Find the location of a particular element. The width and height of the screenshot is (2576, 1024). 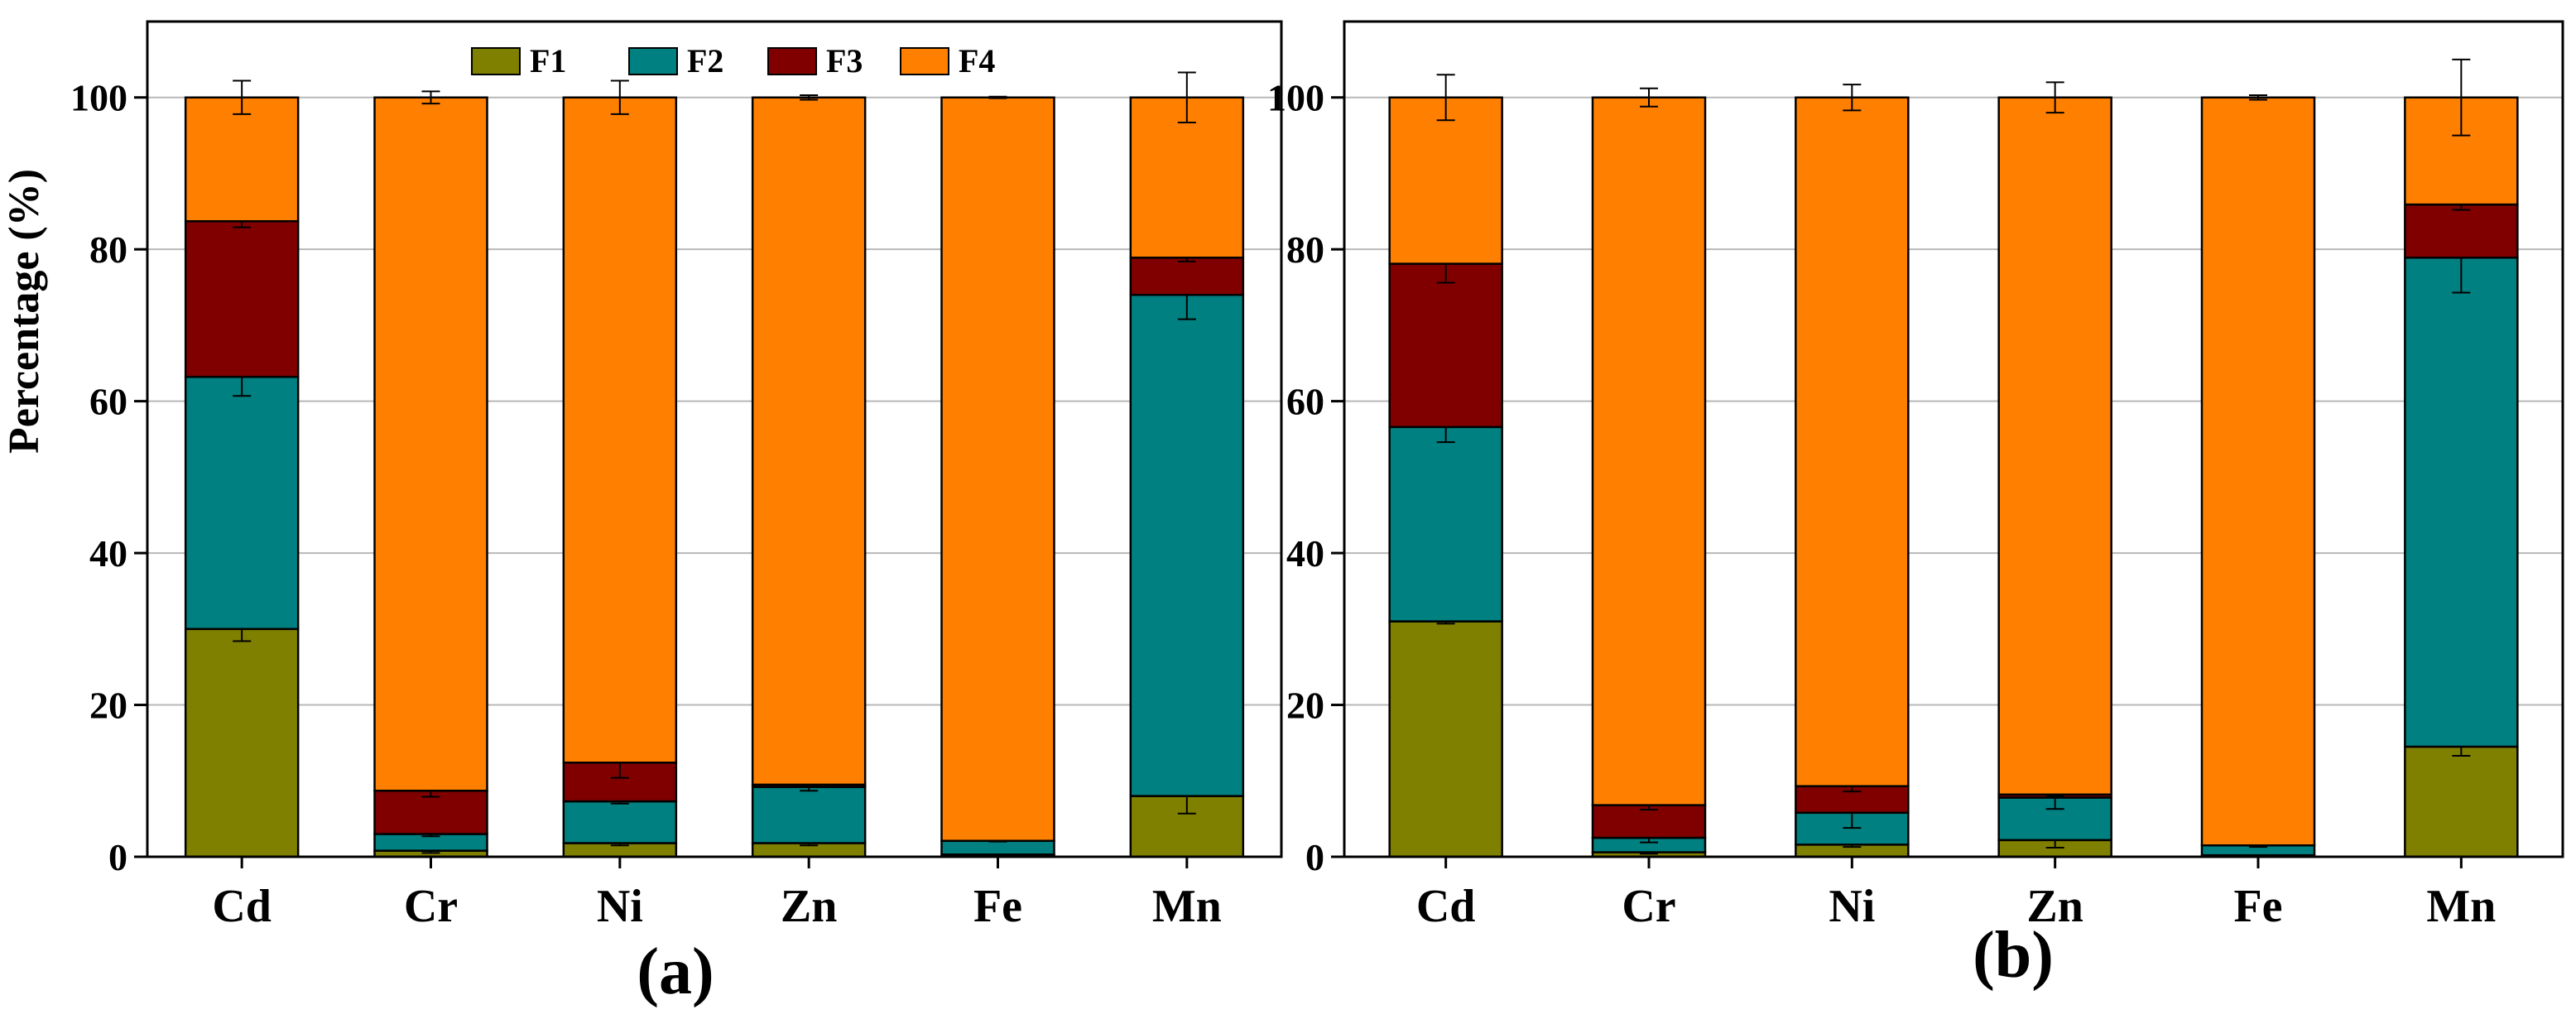

panel-label-a: (a) is located at coordinates (675, 971).